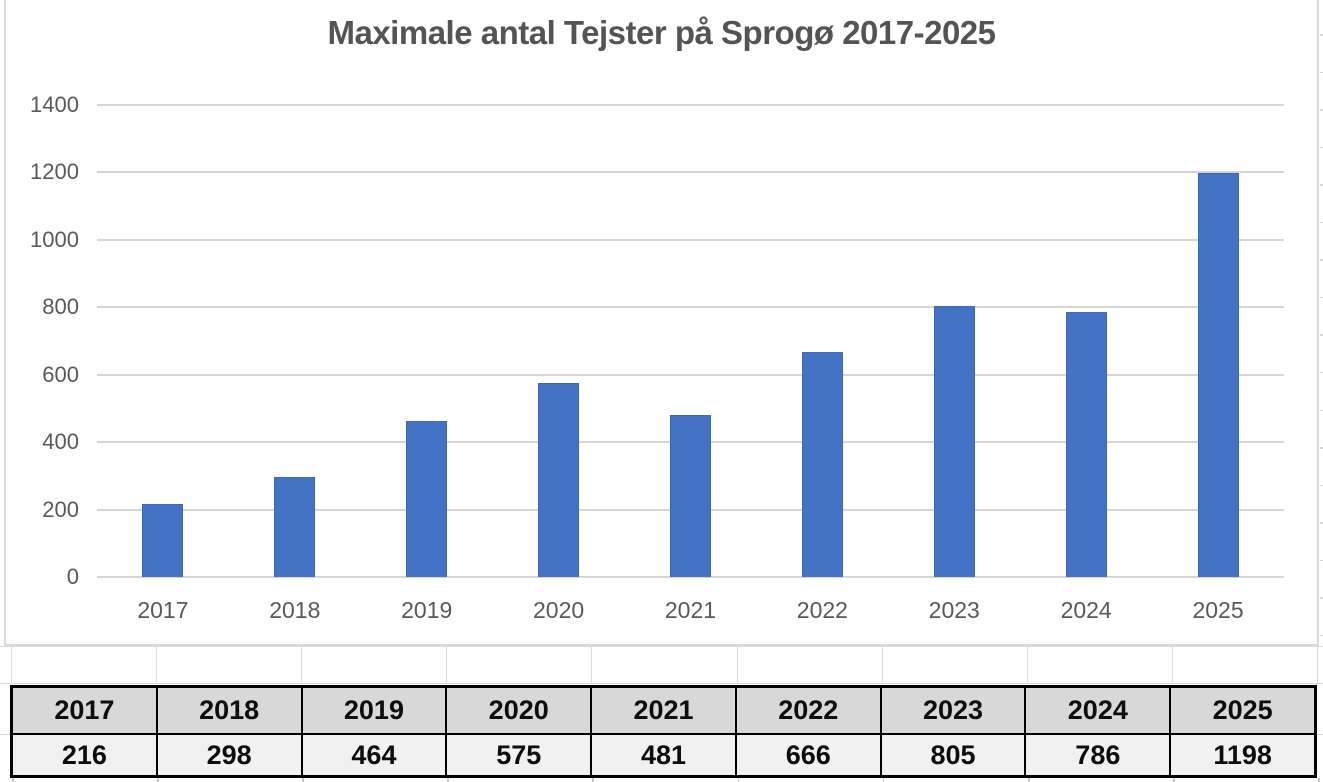  What do you see at coordinates (163, 610) in the screenshot?
I see `x-axis-label-2017: 2017` at bounding box center [163, 610].